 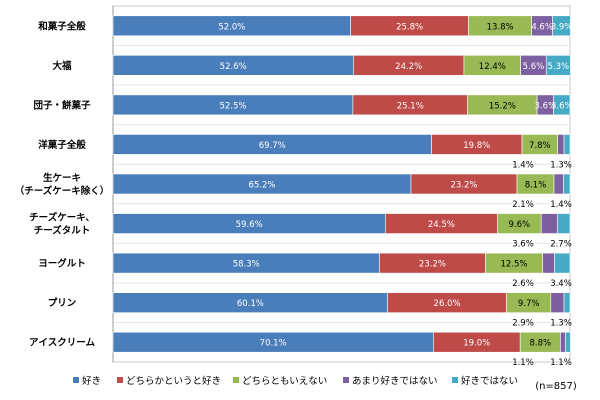 I want to click on value-label-4-row-9: 1.1%, so click(x=523, y=363).